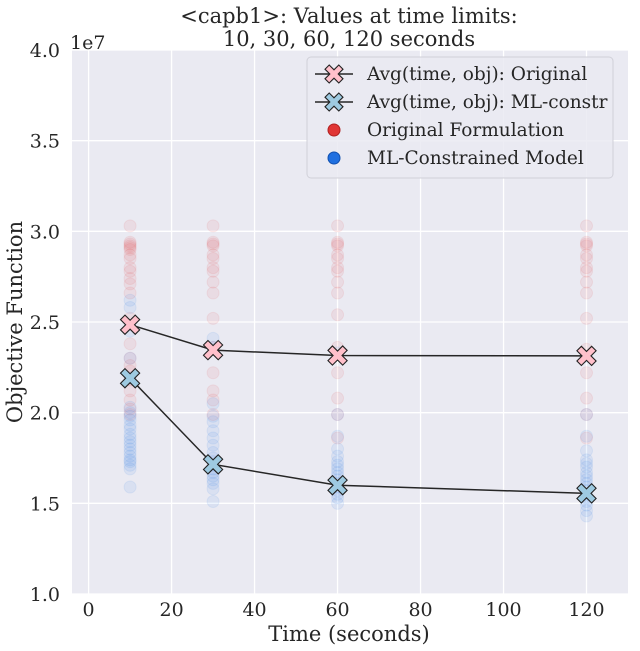 The height and width of the screenshot is (651, 640). Describe the element at coordinates (487, 102) in the screenshot. I see `legend-entry: Avg(time, obj): ML-constr` at that location.